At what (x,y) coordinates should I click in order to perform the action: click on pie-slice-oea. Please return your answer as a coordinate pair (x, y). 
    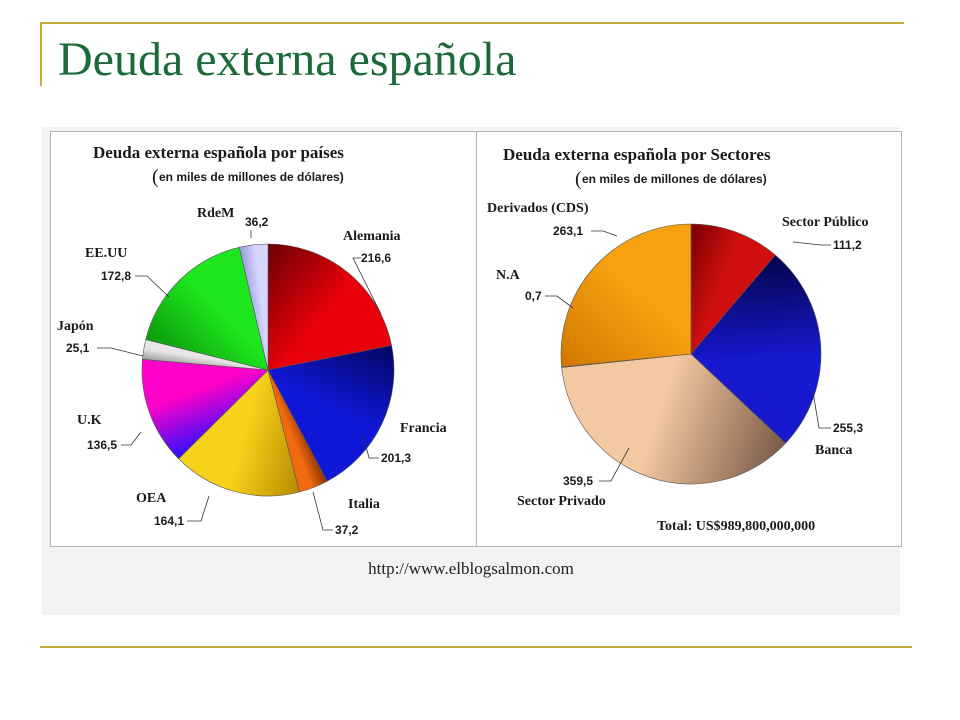
    Looking at the image, I should click on (239, 433).